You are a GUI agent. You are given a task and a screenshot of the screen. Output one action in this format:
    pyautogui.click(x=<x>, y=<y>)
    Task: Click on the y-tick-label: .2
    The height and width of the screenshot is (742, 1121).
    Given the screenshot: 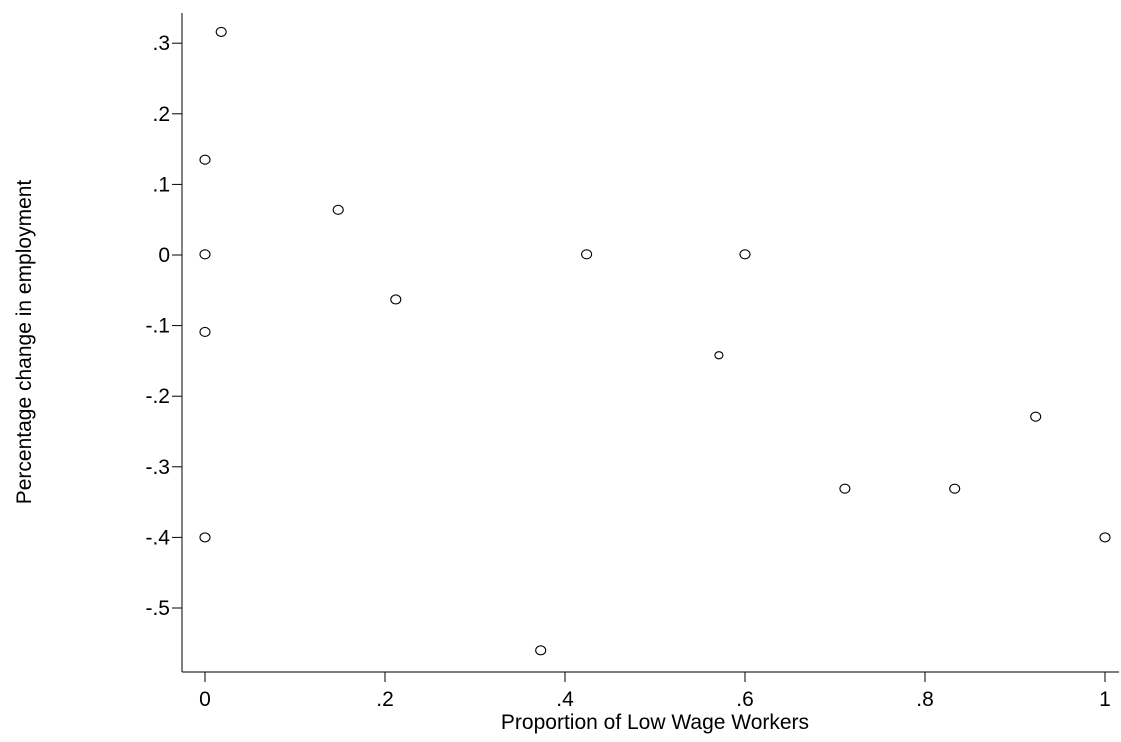 What is the action you would take?
    pyautogui.click(x=161, y=114)
    